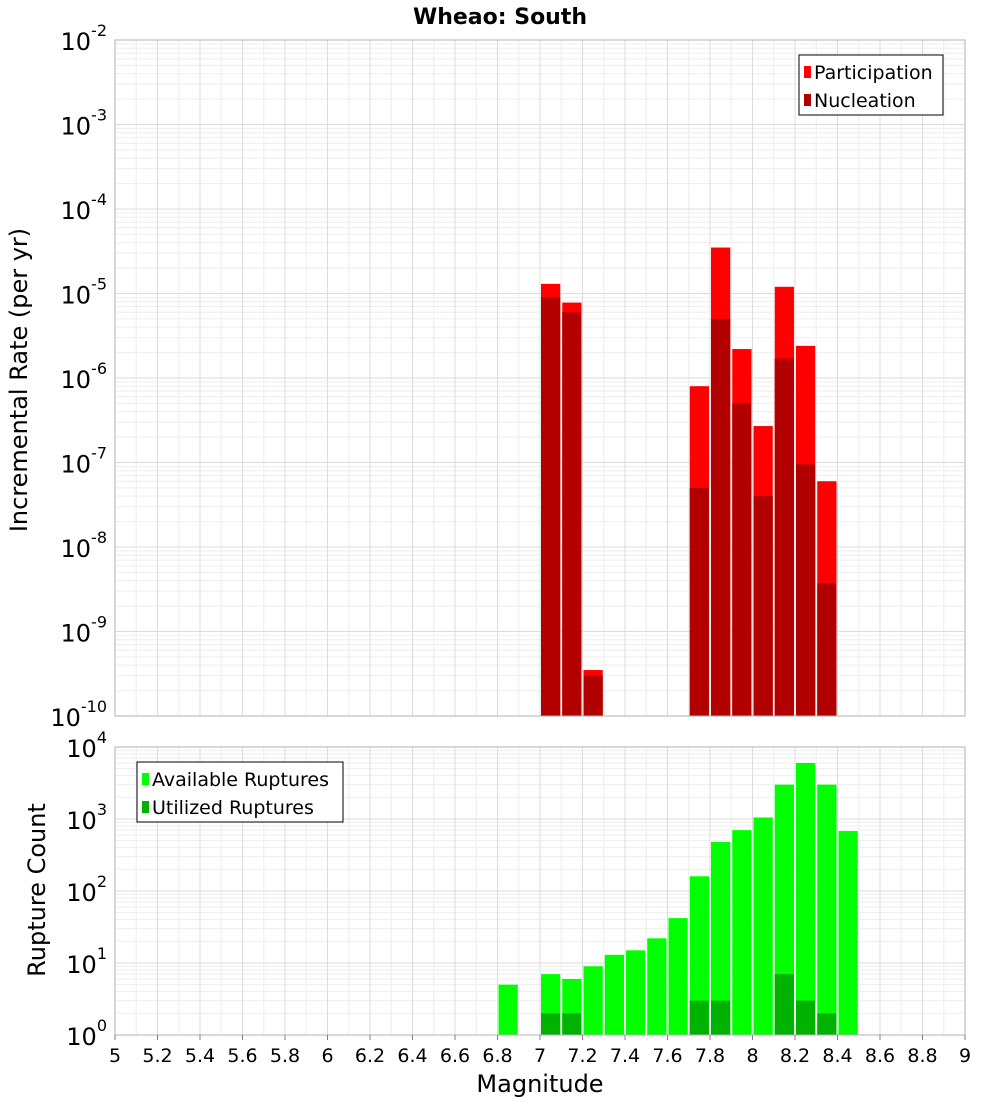  What do you see at coordinates (880, 1056) in the screenshot?
I see `x-tick-label: 8.6` at bounding box center [880, 1056].